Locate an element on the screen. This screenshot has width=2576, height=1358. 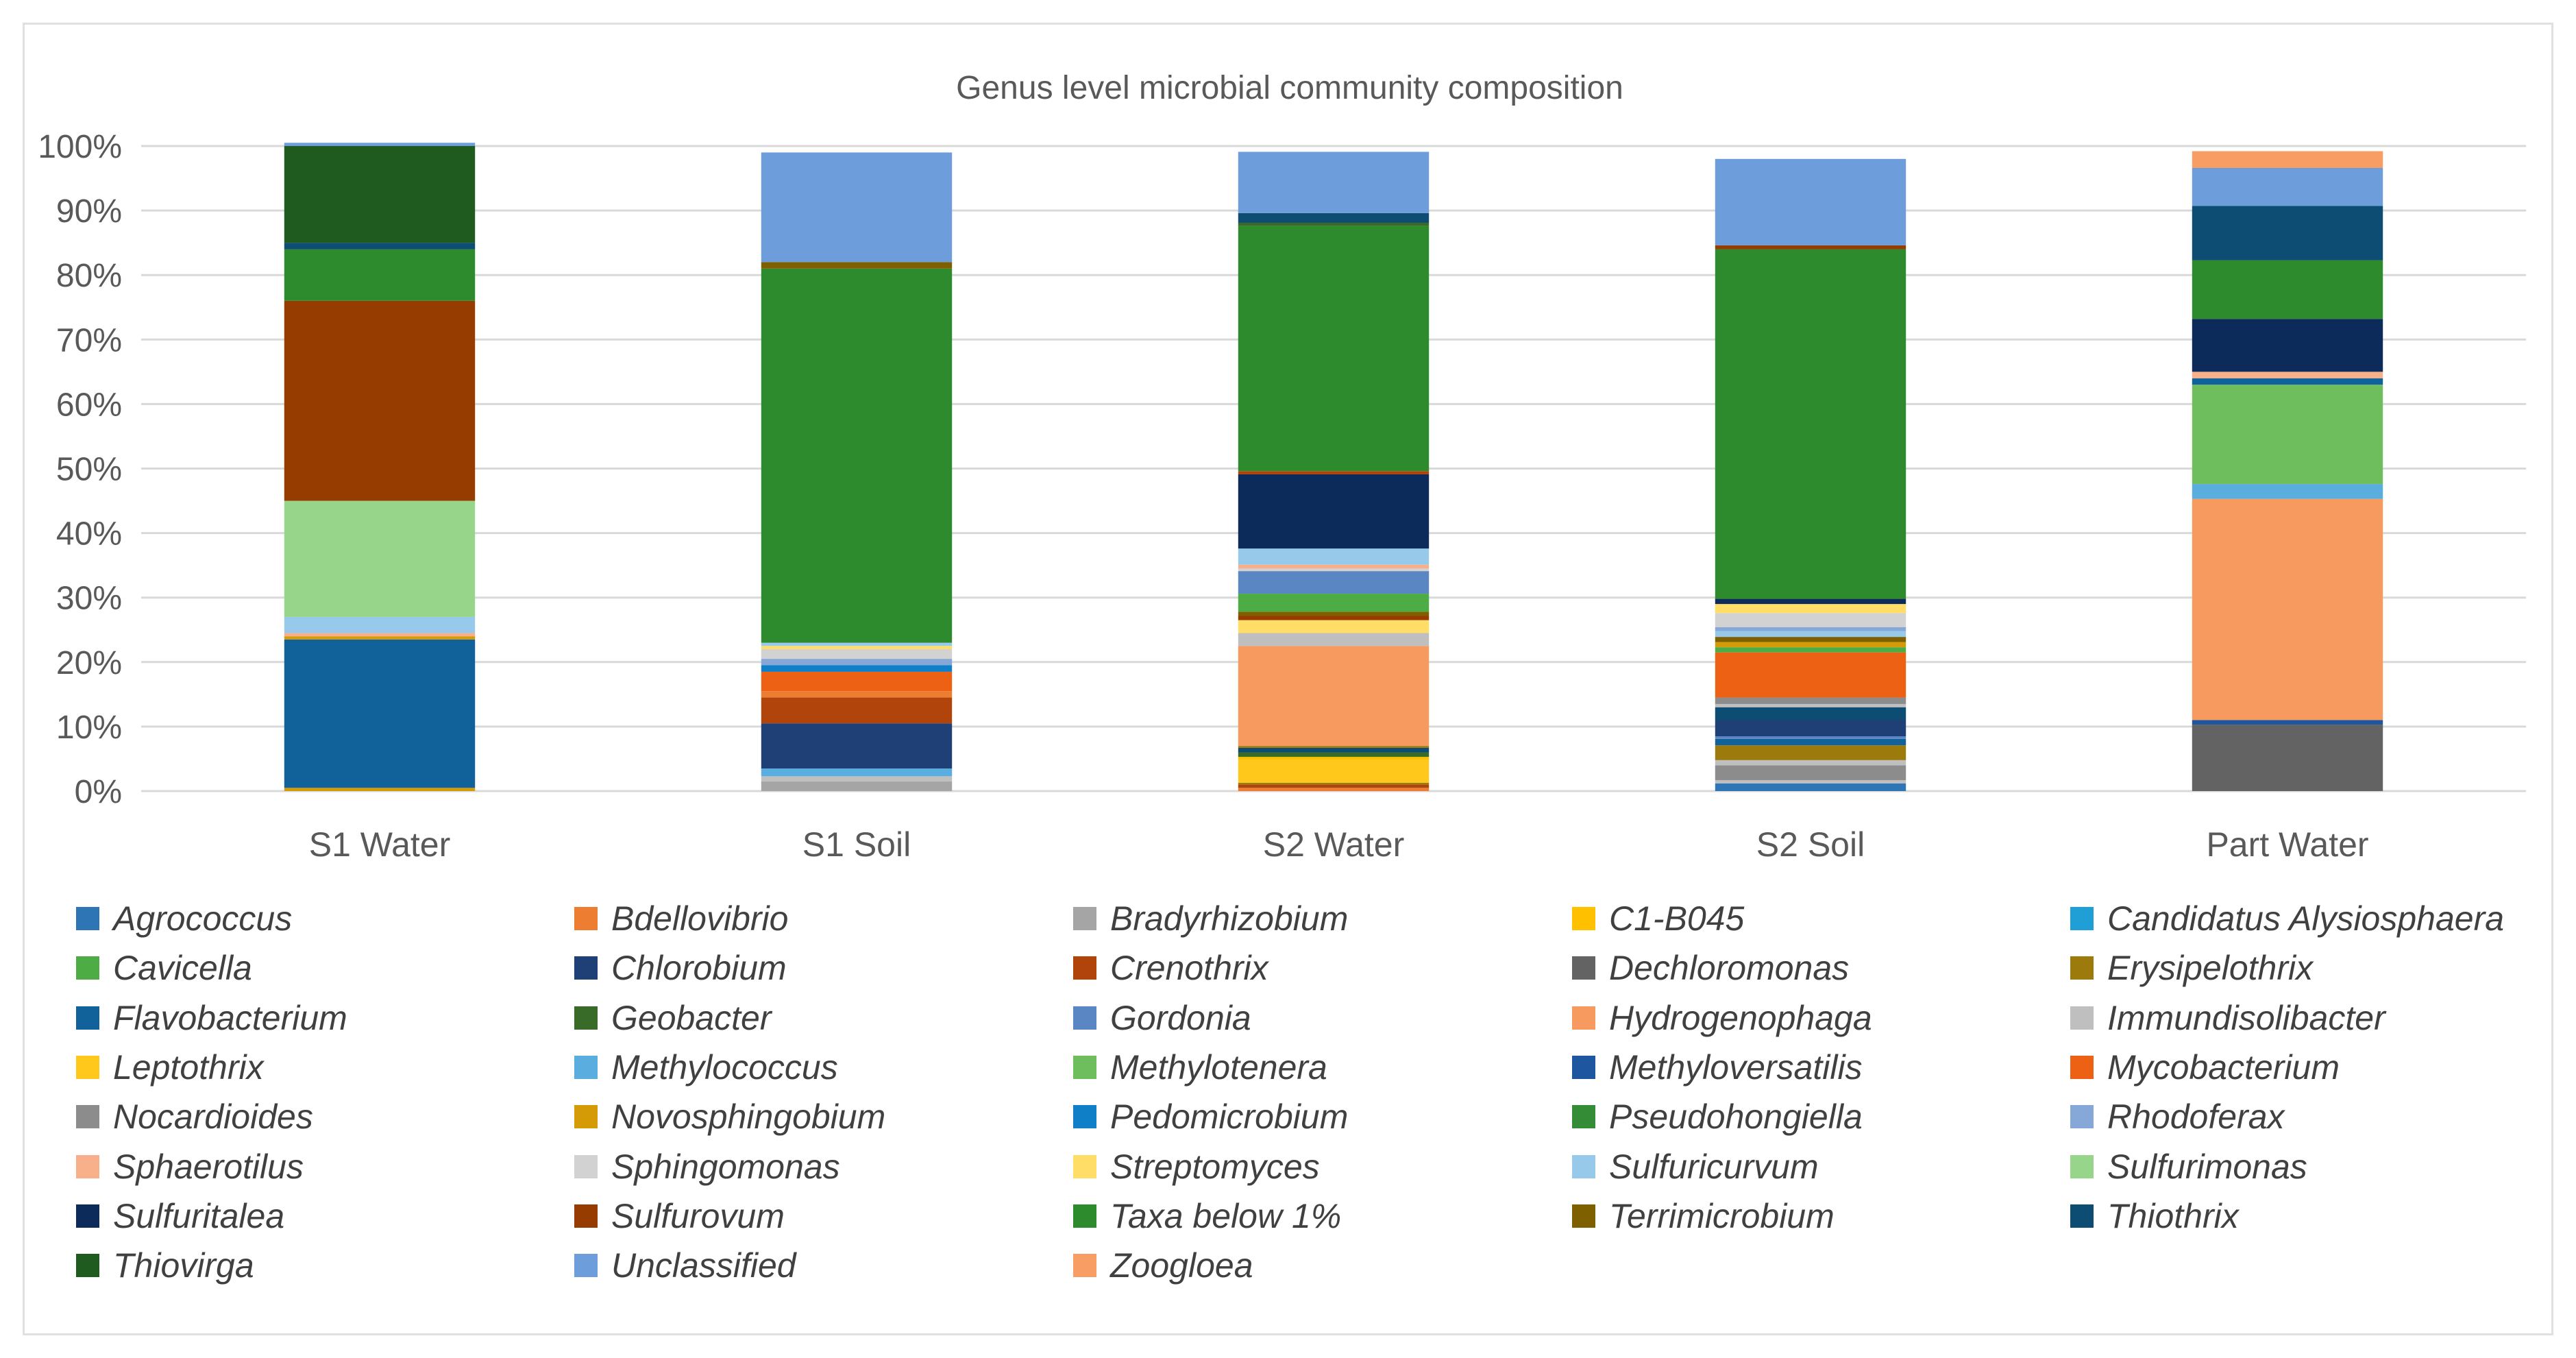
legend-item: Bdellovibrio is located at coordinates (681, 918).